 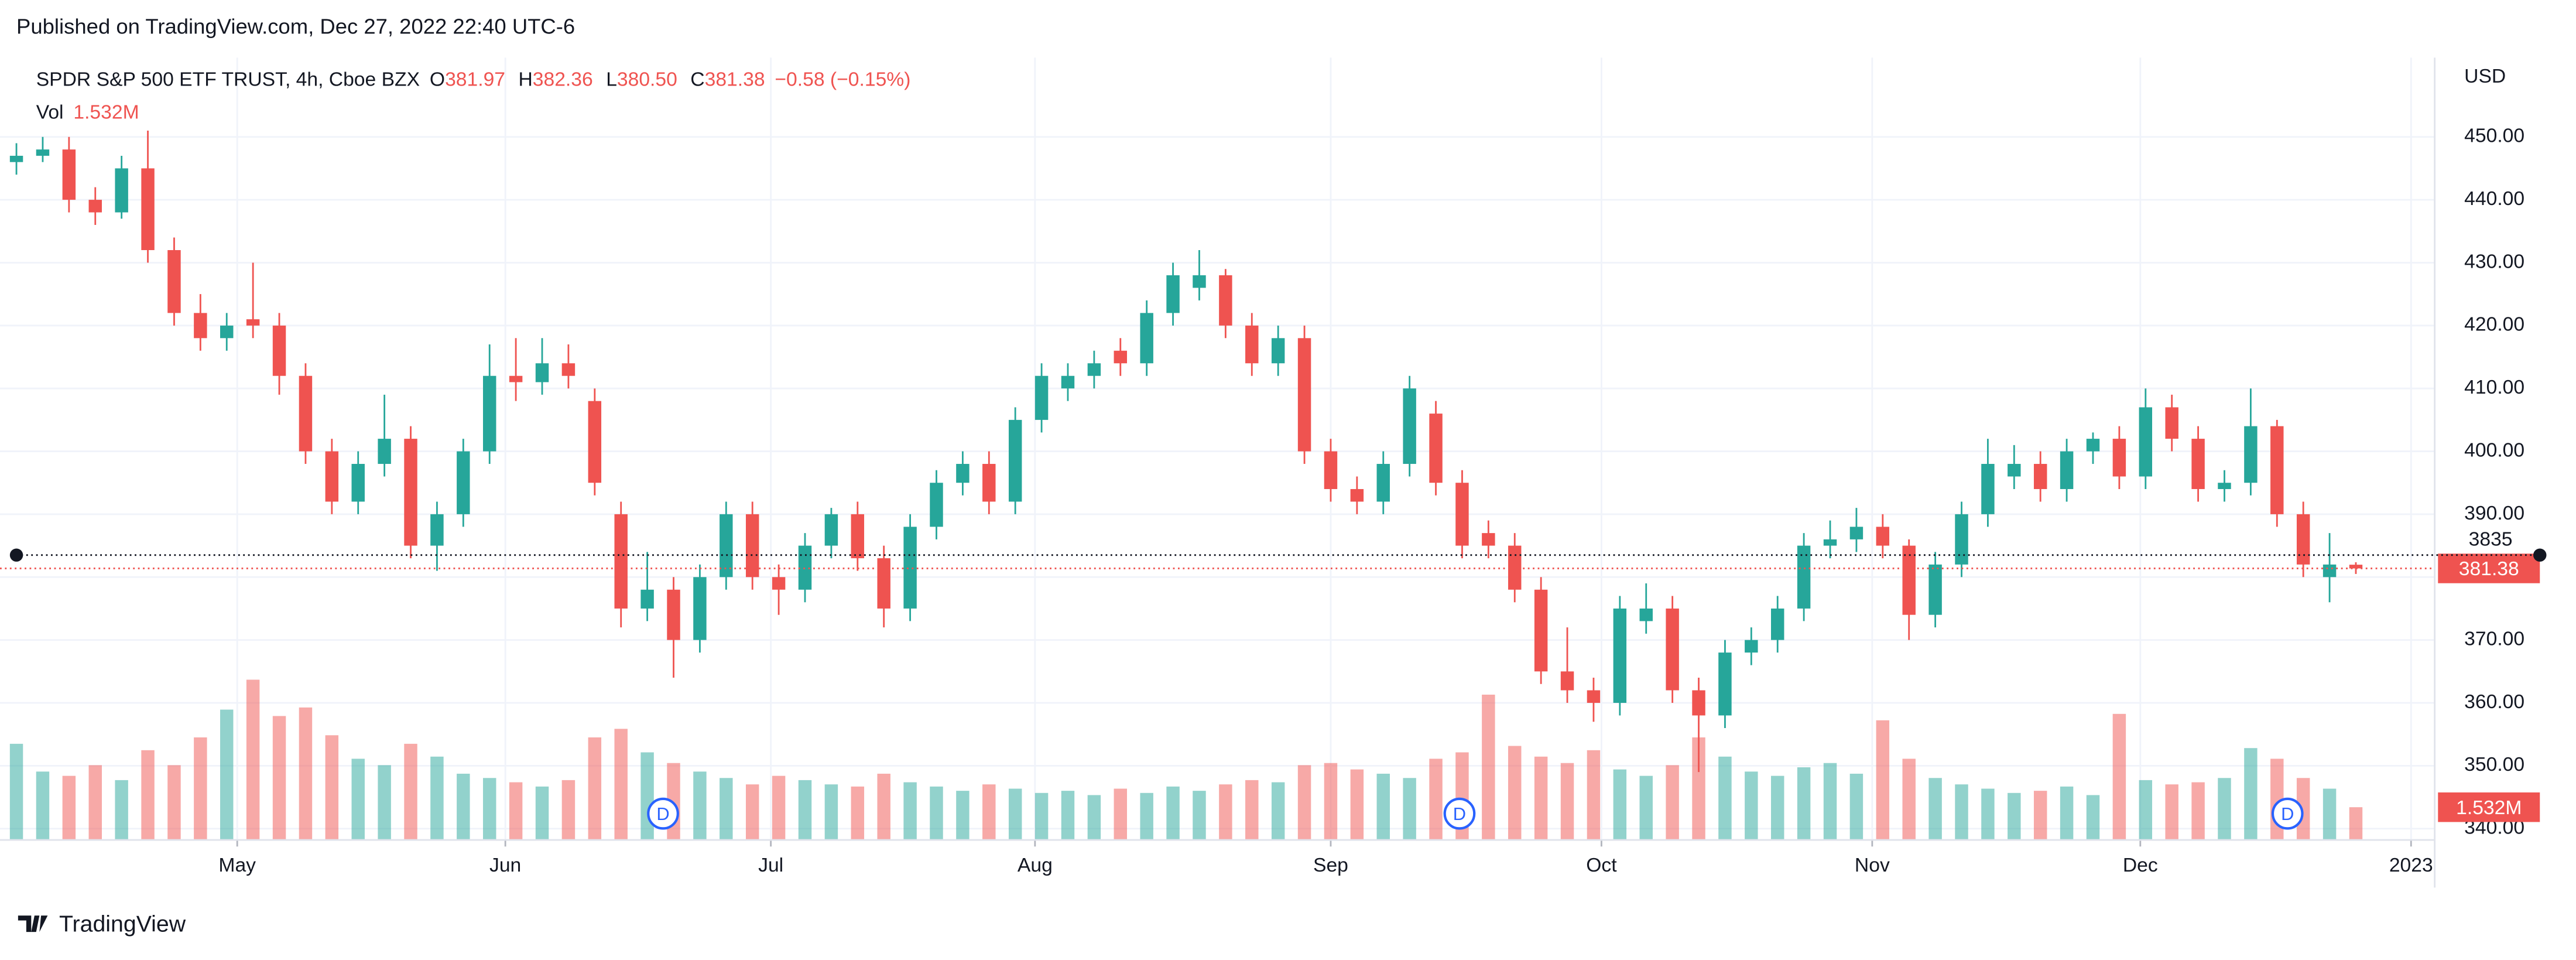 What do you see at coordinates (2494, 199) in the screenshot?
I see `y-tick-label: 440.00` at bounding box center [2494, 199].